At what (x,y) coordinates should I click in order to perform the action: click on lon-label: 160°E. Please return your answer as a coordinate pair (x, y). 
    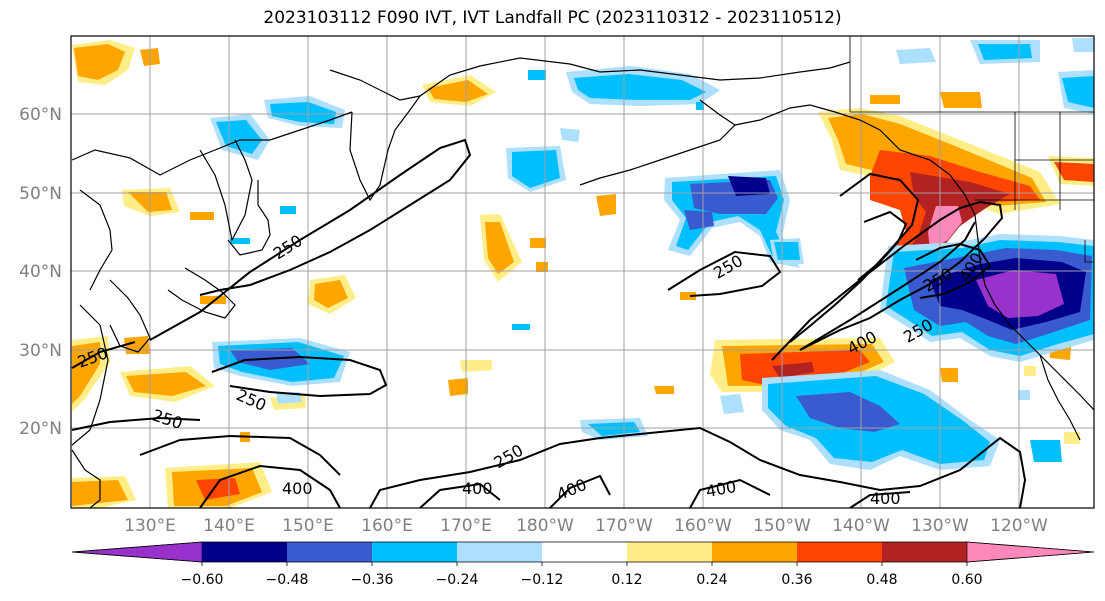
    Looking at the image, I should click on (387, 526).